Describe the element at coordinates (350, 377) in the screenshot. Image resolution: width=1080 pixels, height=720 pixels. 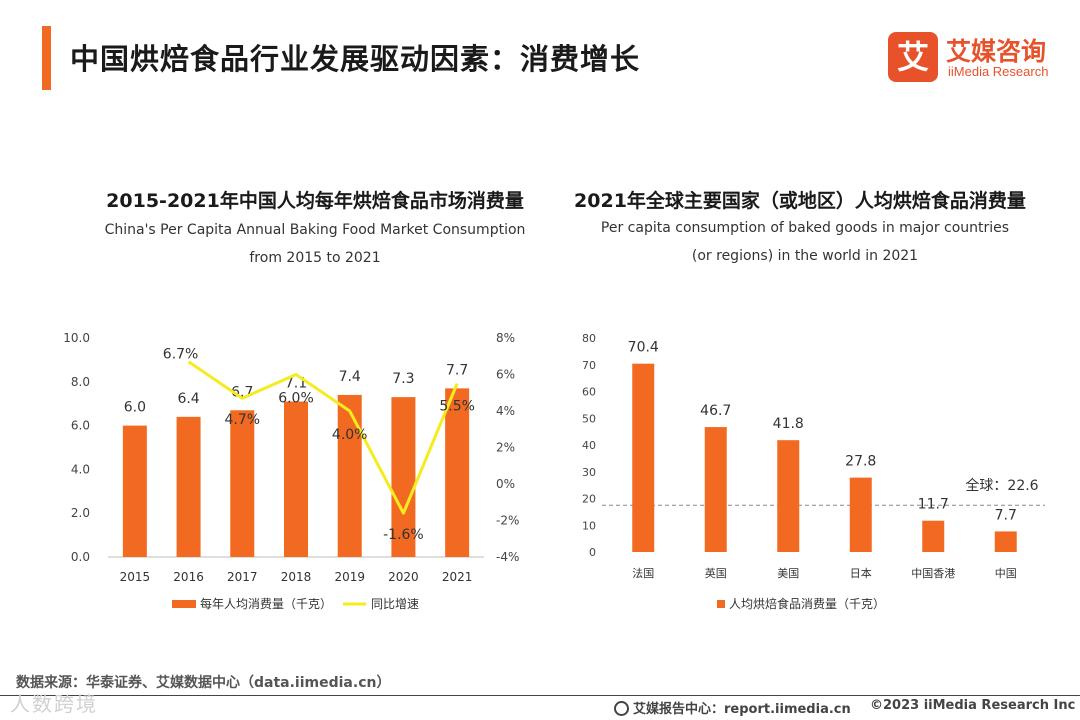
I see `bar-value-label: 7.4` at that location.